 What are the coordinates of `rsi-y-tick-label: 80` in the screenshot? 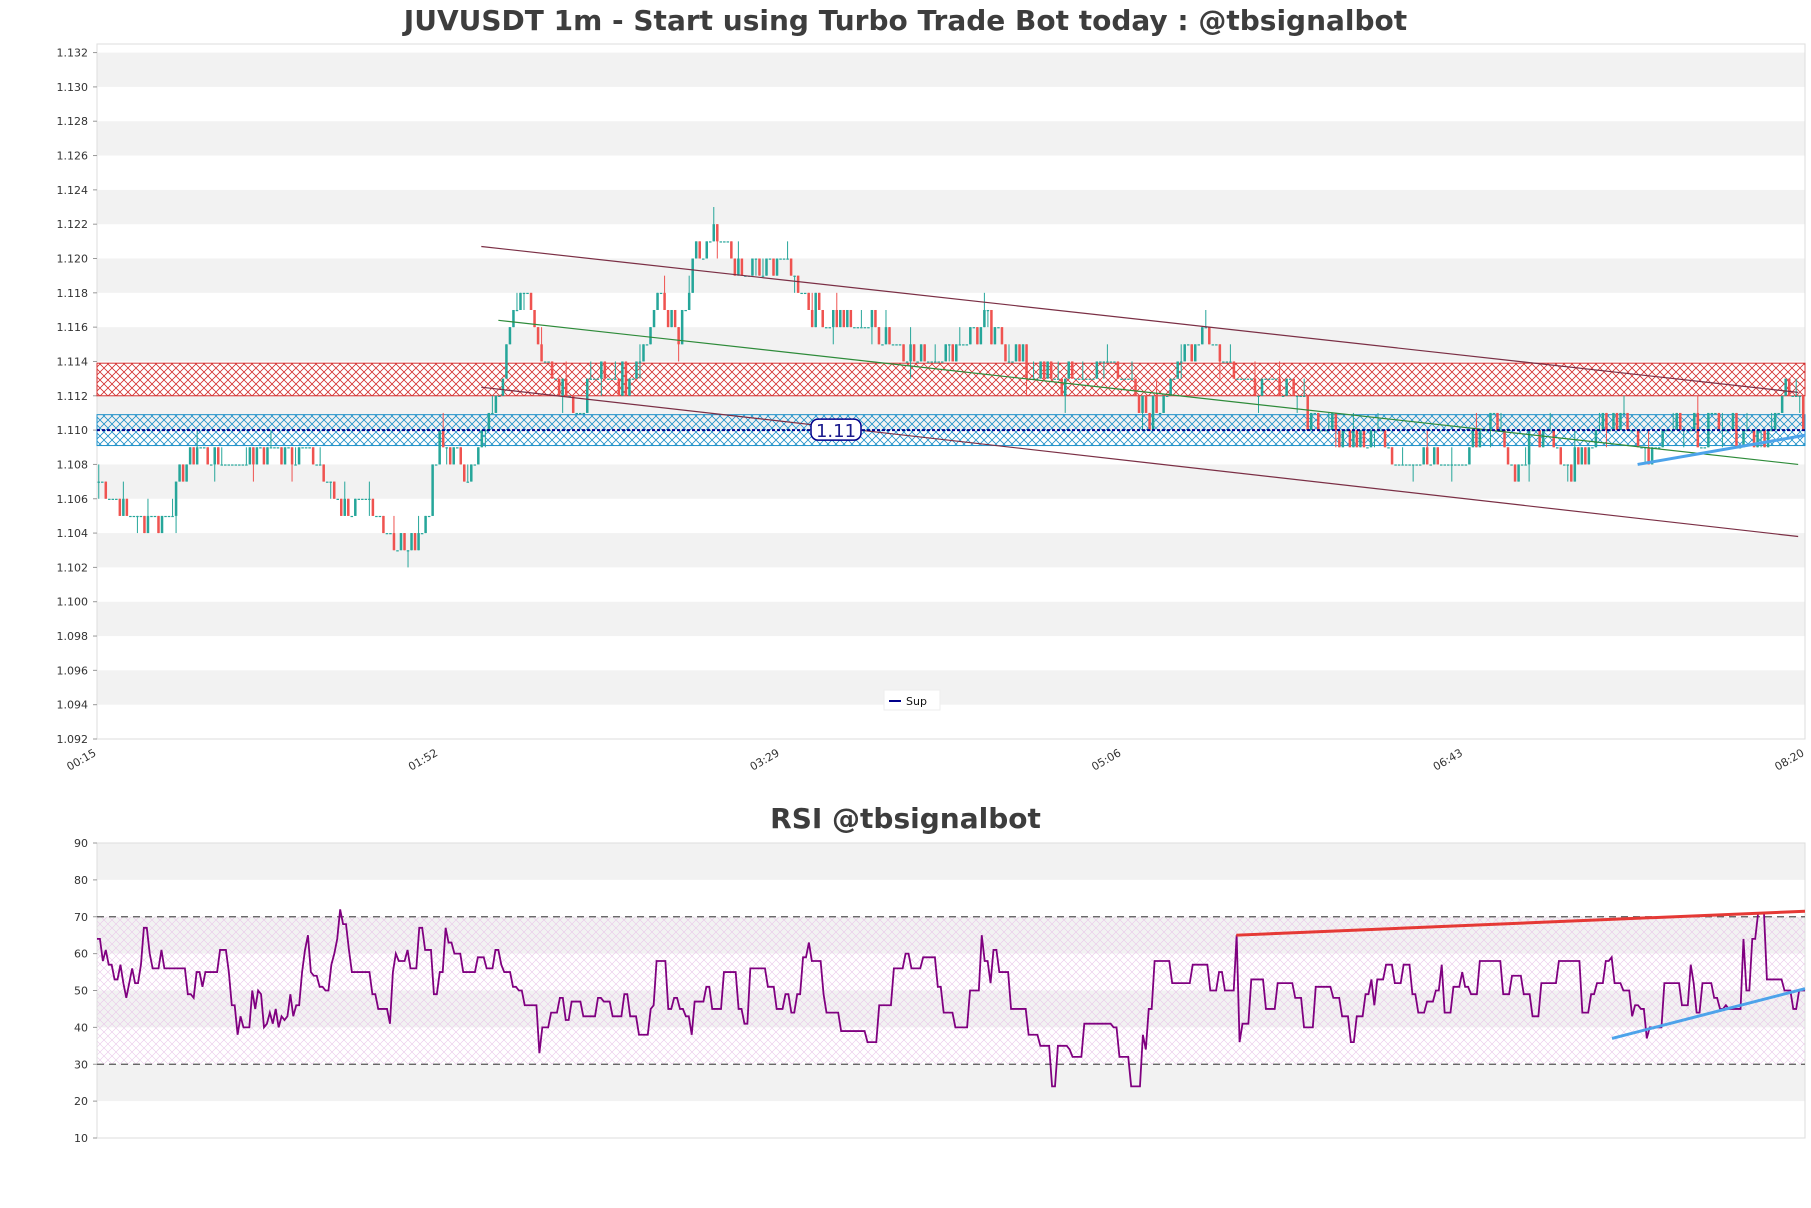 It's located at (81, 880).